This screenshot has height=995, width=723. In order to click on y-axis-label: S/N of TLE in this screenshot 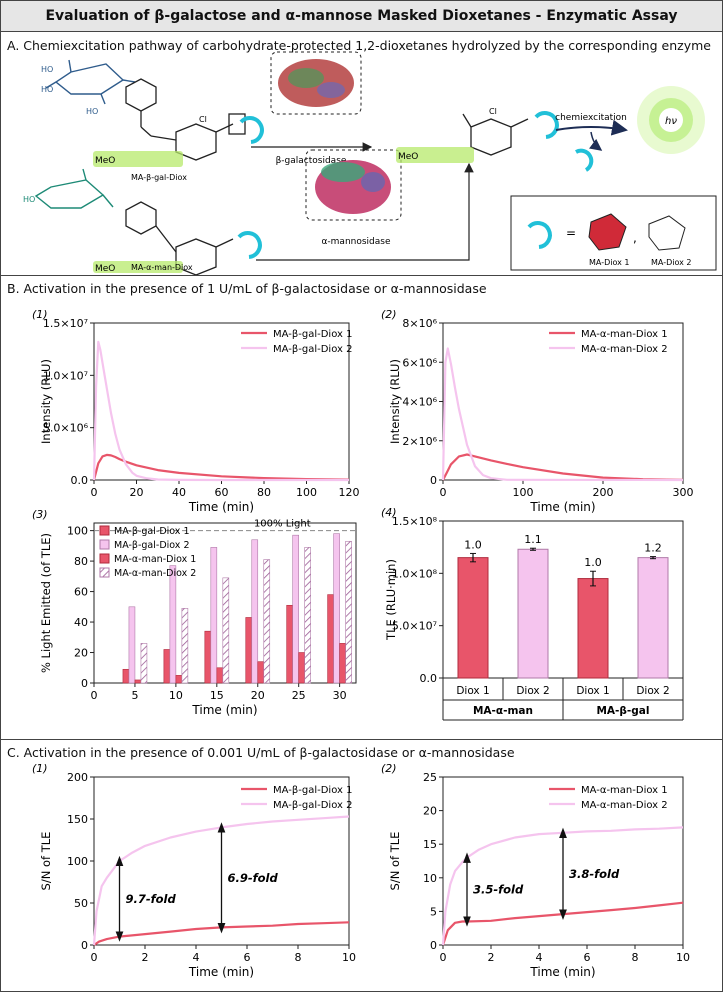, I will do `click(46, 861)`.